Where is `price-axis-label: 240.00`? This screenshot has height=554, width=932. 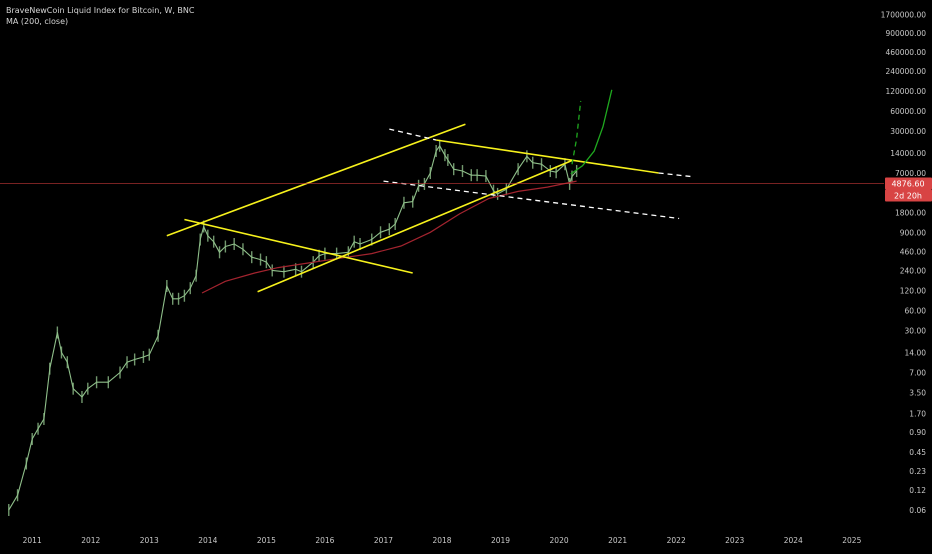
price-axis-label: 240.00 is located at coordinates (913, 270).